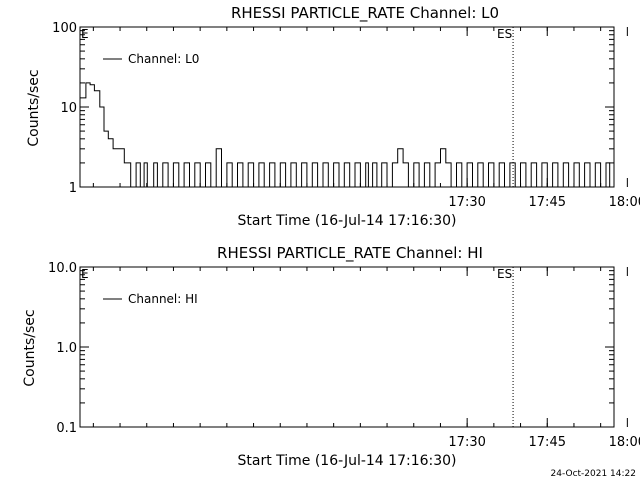  What do you see at coordinates (68, 108) in the screenshot?
I see `y-tick-label: 10` at bounding box center [68, 108].